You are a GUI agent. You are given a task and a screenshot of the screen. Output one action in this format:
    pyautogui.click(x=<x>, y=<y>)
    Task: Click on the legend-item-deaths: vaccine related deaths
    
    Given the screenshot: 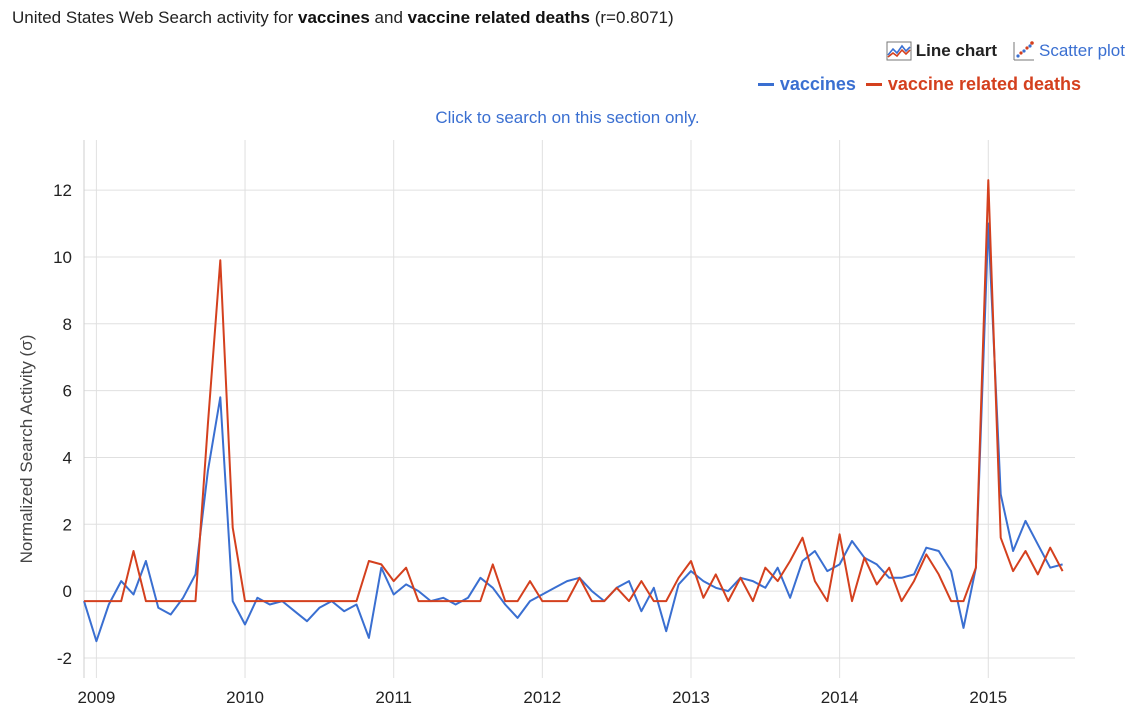 What is the action you would take?
    pyautogui.click(x=973, y=84)
    